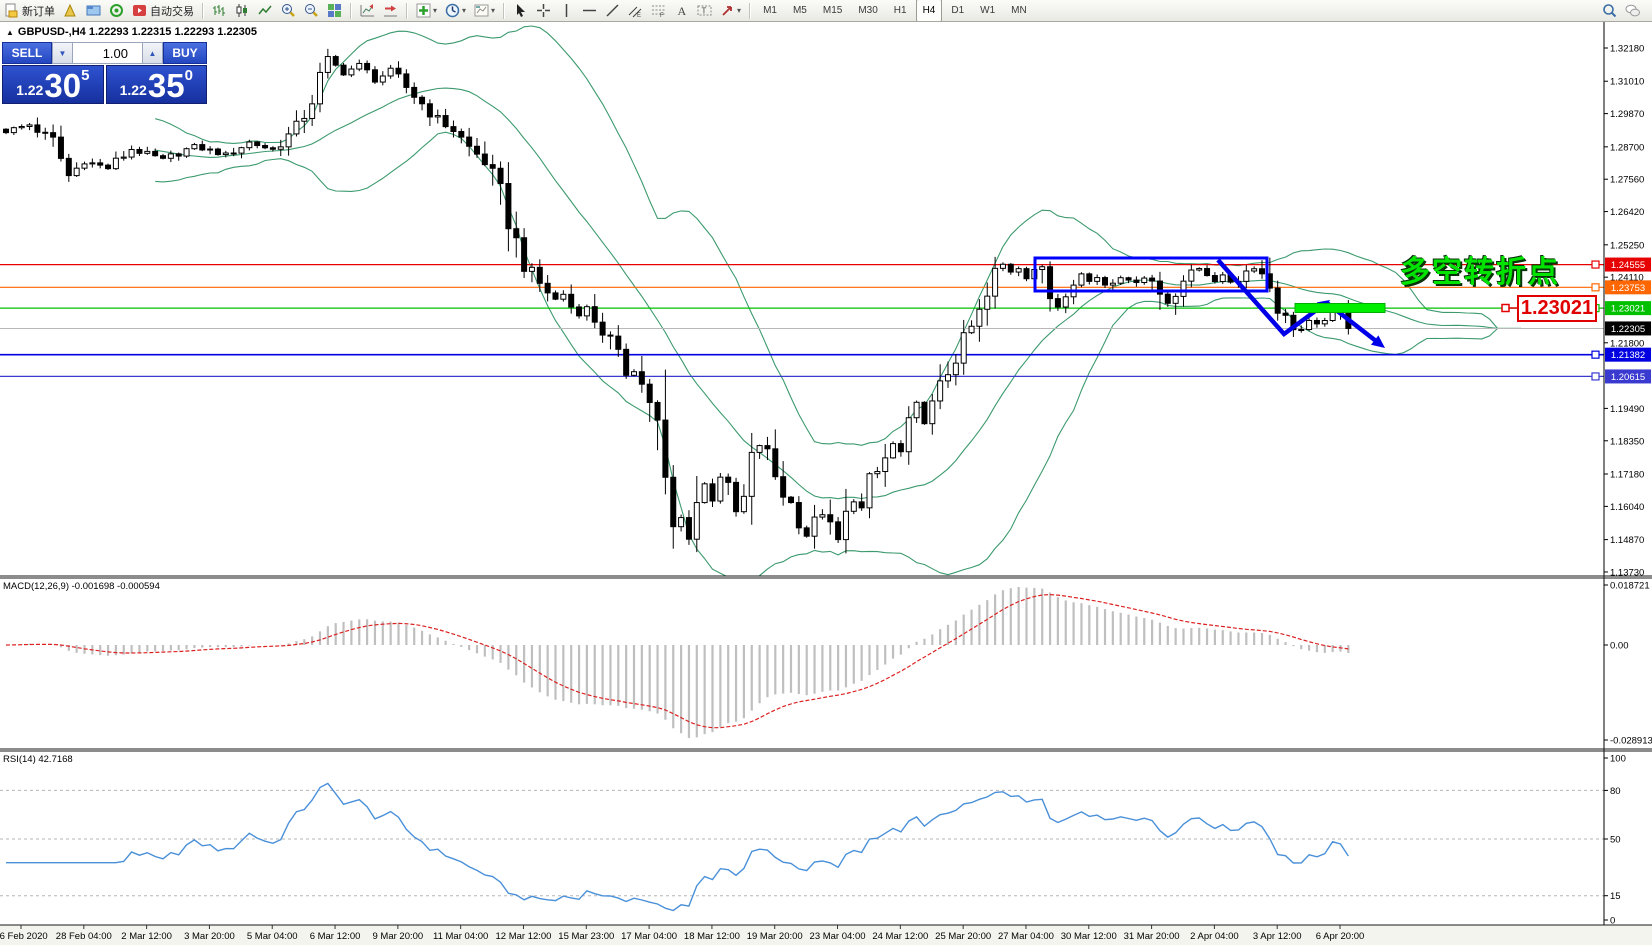 The height and width of the screenshot is (945, 1652). I want to click on volume-decrease-button: ▼, so click(62, 53).